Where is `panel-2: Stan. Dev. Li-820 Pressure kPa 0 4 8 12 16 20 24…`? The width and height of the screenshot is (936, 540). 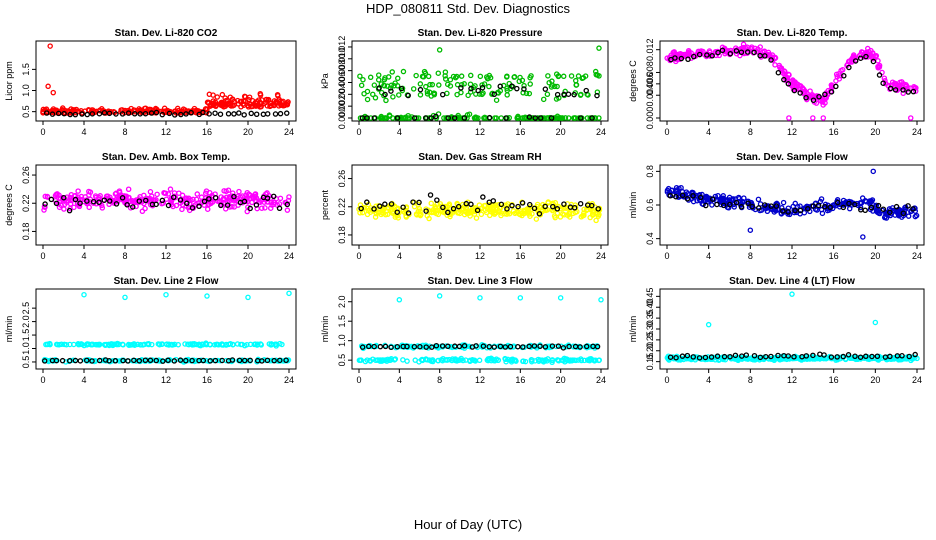 panel-2: Stan. Dev. Li-820 Pressure kPa 0 4 8 12 16 20 24… is located at coordinates (464, 82).